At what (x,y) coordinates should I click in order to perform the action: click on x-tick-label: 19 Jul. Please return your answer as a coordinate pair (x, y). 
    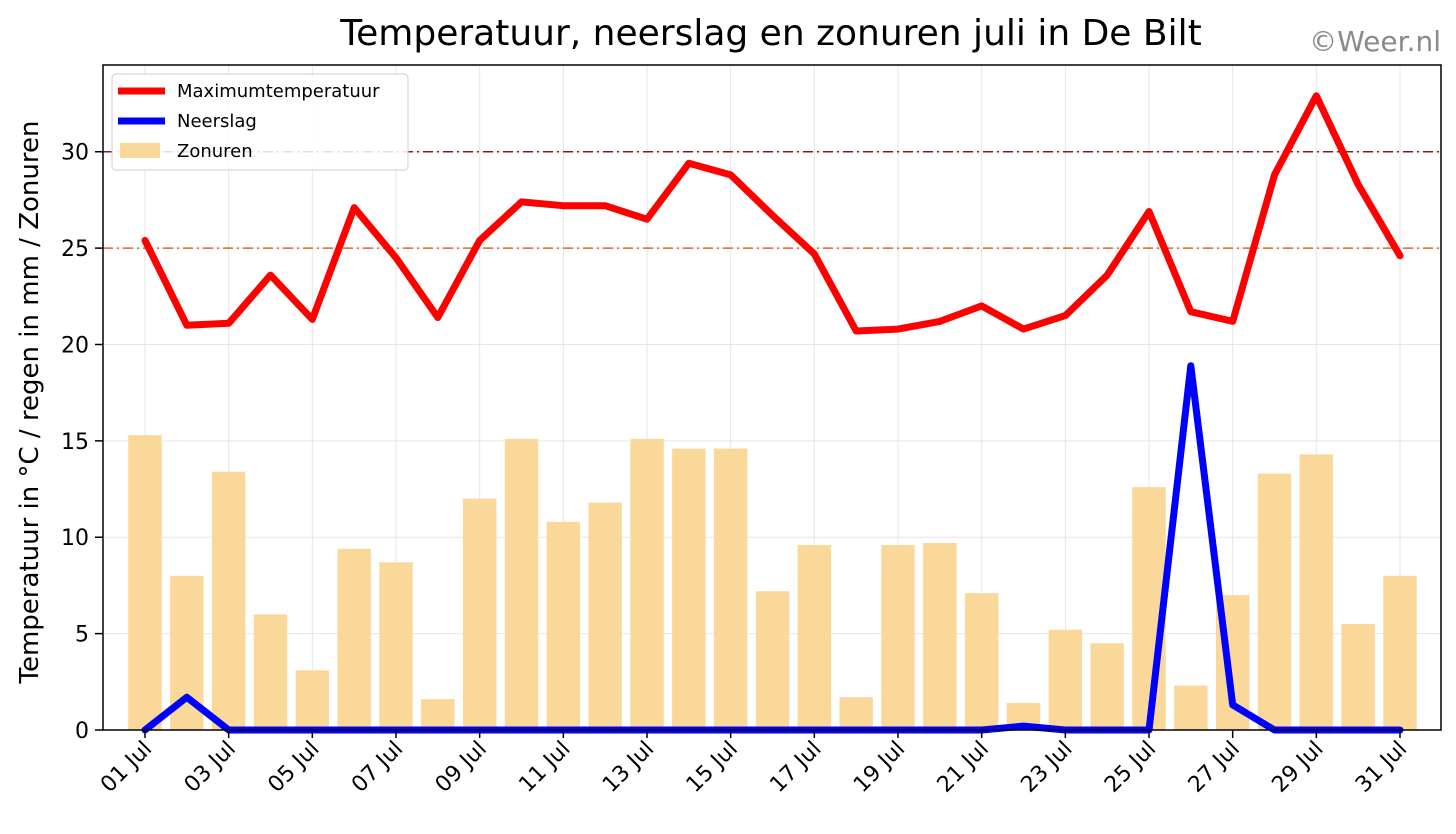
    Looking at the image, I should click on (879, 767).